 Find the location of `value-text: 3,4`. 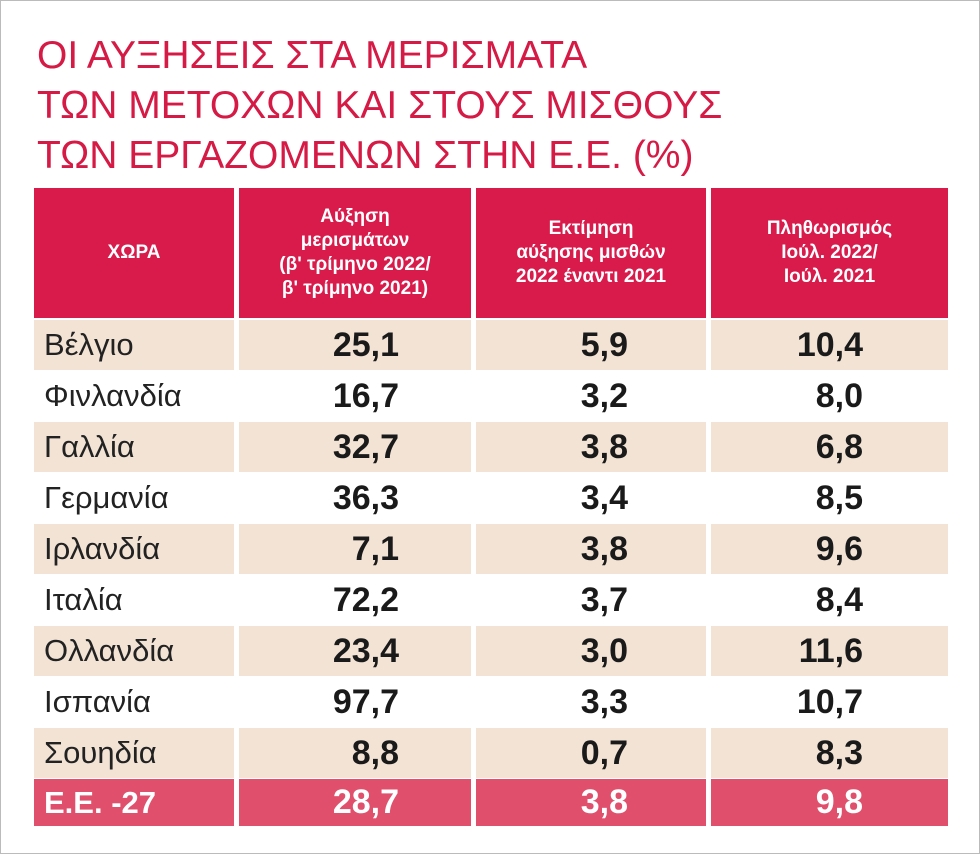

value-text: 3,4 is located at coordinates (604, 497).